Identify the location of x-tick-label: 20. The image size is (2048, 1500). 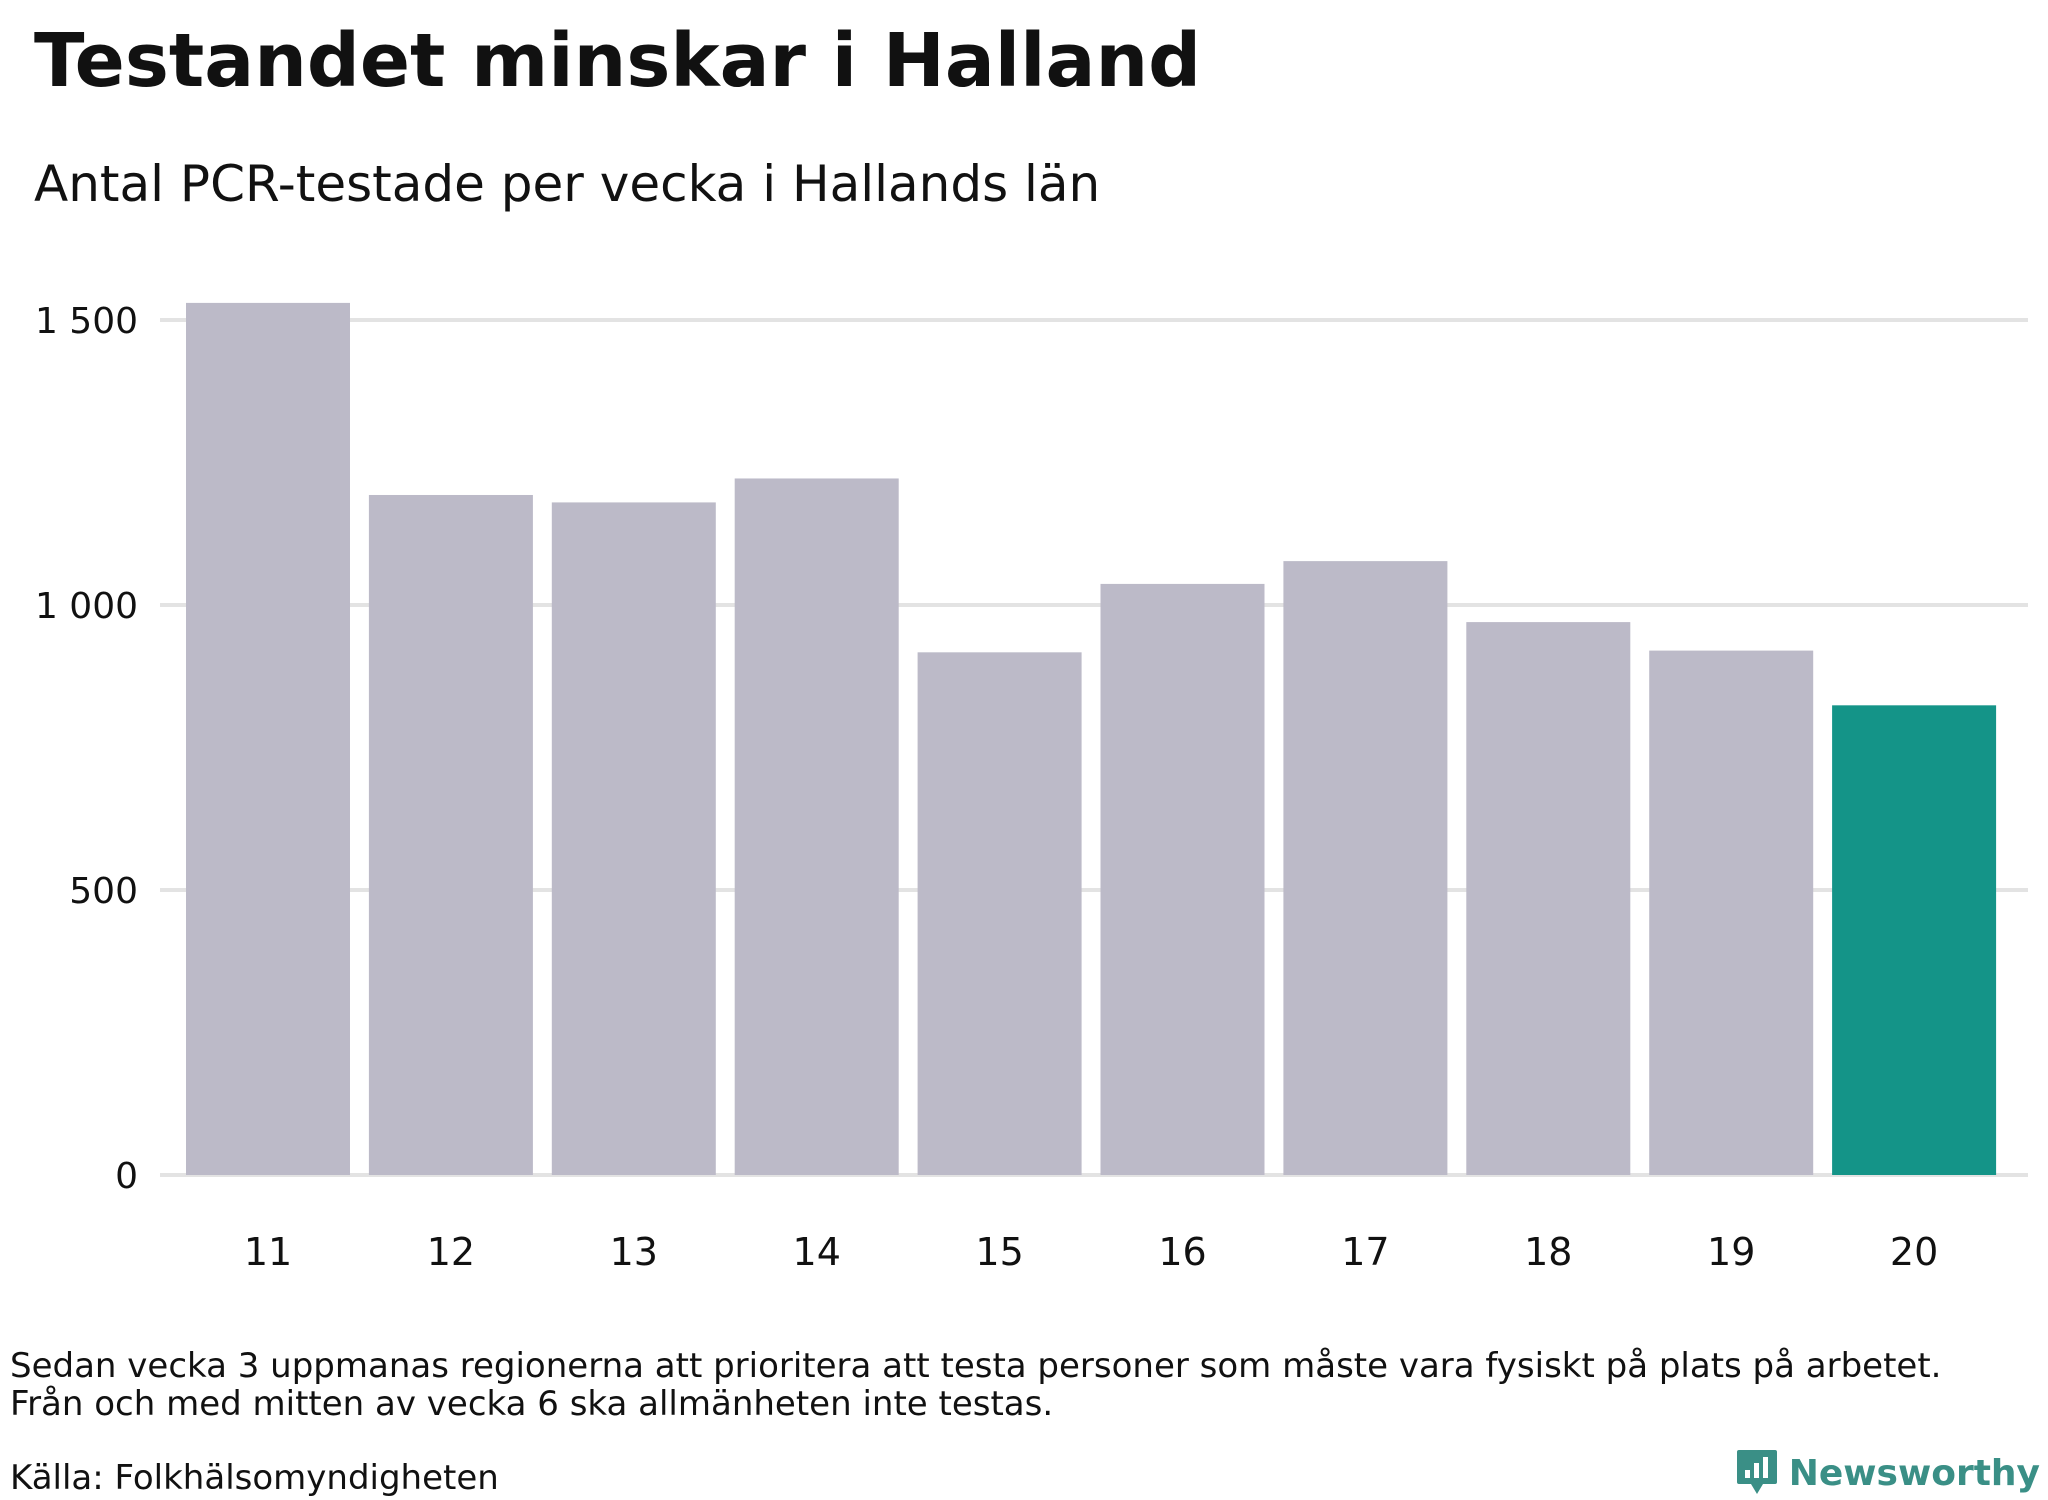
(1914, 1252).